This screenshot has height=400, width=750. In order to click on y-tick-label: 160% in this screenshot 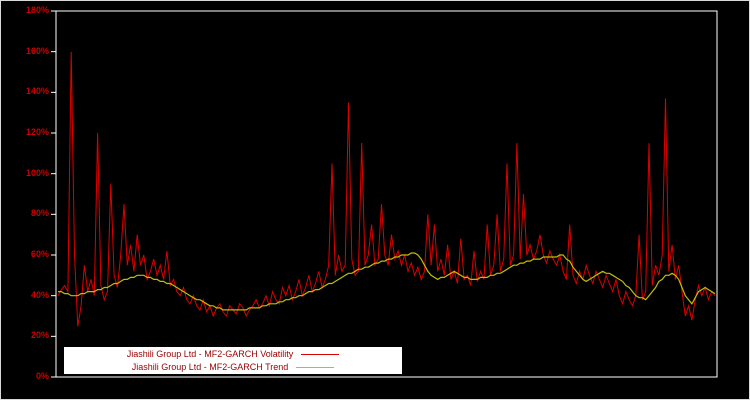, I will do `click(37, 50)`.